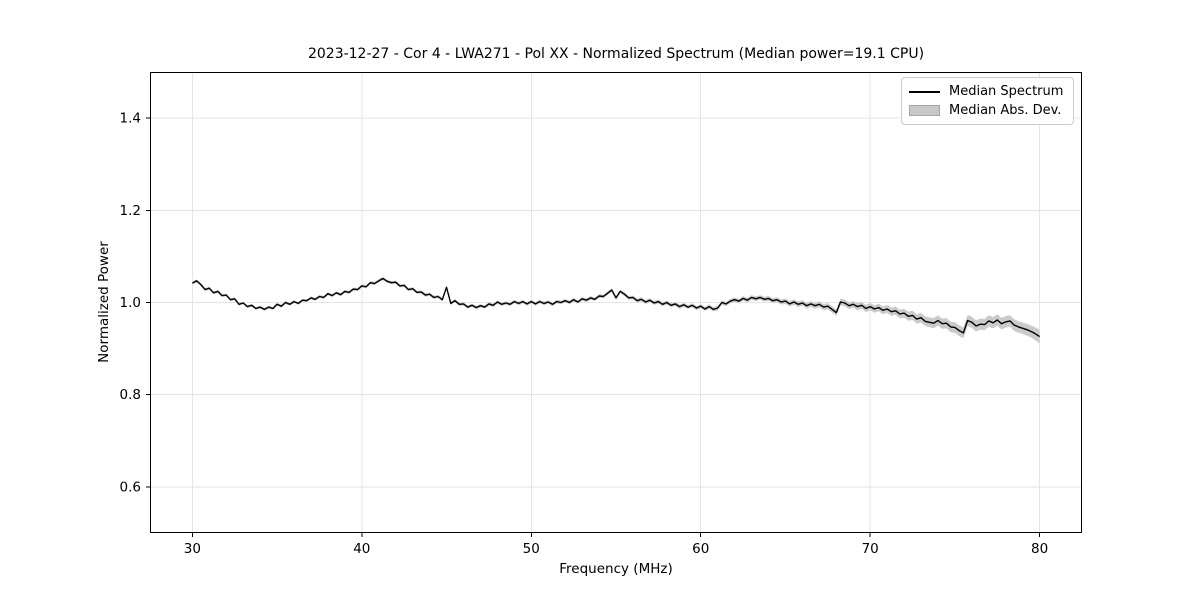 The width and height of the screenshot is (1200, 600). What do you see at coordinates (924, 91) in the screenshot?
I see `median-spectrum-line-swatch` at bounding box center [924, 91].